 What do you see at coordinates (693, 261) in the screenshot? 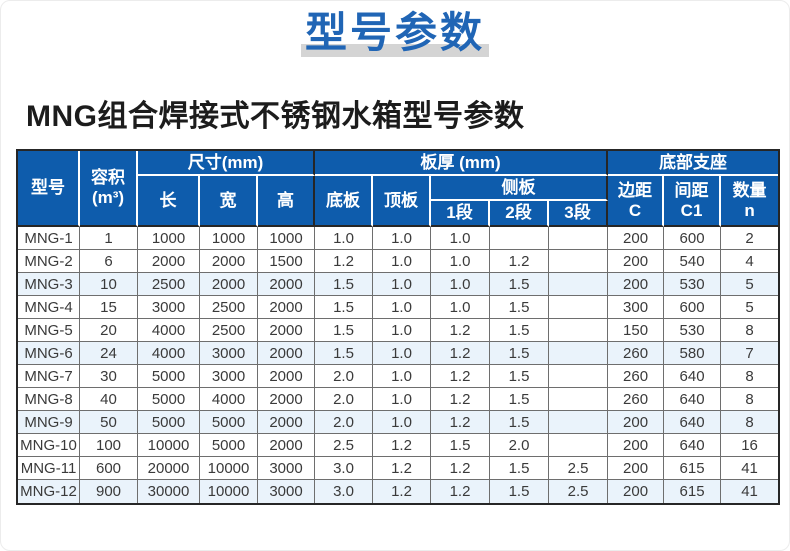
I see `cell-spacing-c1: 540` at bounding box center [693, 261].